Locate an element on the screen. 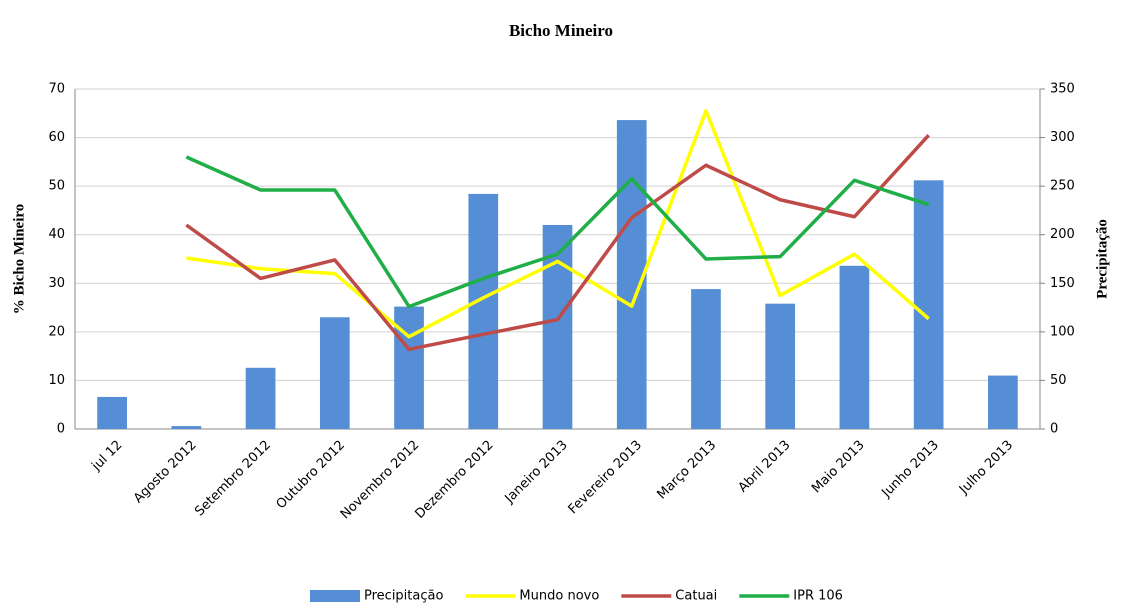  legend-label: Catuai is located at coordinates (696, 596).